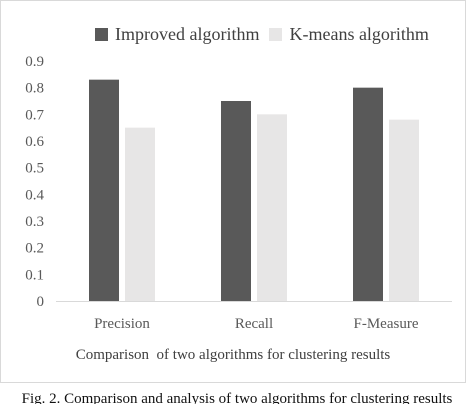 The width and height of the screenshot is (474, 404). What do you see at coordinates (41, 302) in the screenshot?
I see `y-tick-label: 0` at bounding box center [41, 302].